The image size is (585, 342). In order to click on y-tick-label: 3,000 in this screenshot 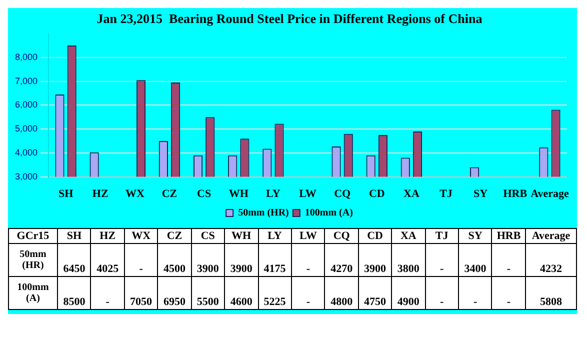, I will do `click(26, 176)`.